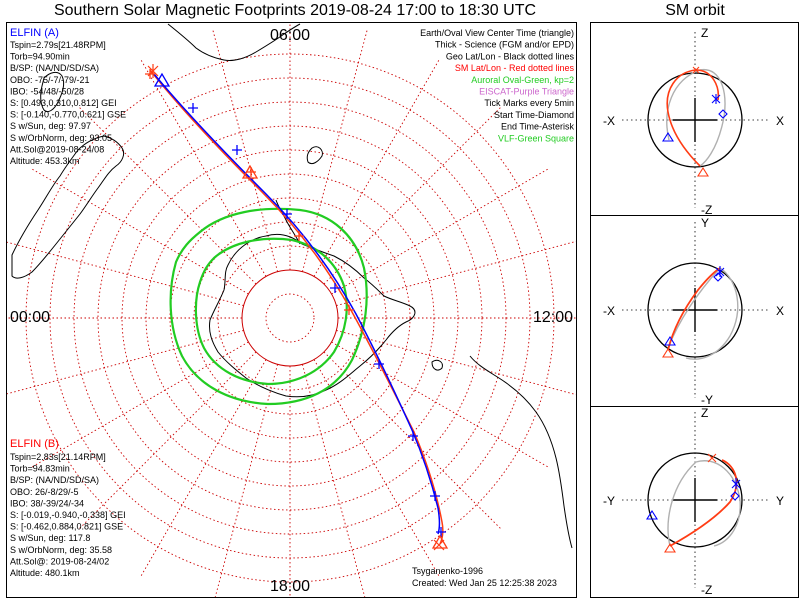 This screenshot has width=800, height=600. I want to click on legend-entry: Earth/Oval View Center Time (triangle), so click(497, 33).